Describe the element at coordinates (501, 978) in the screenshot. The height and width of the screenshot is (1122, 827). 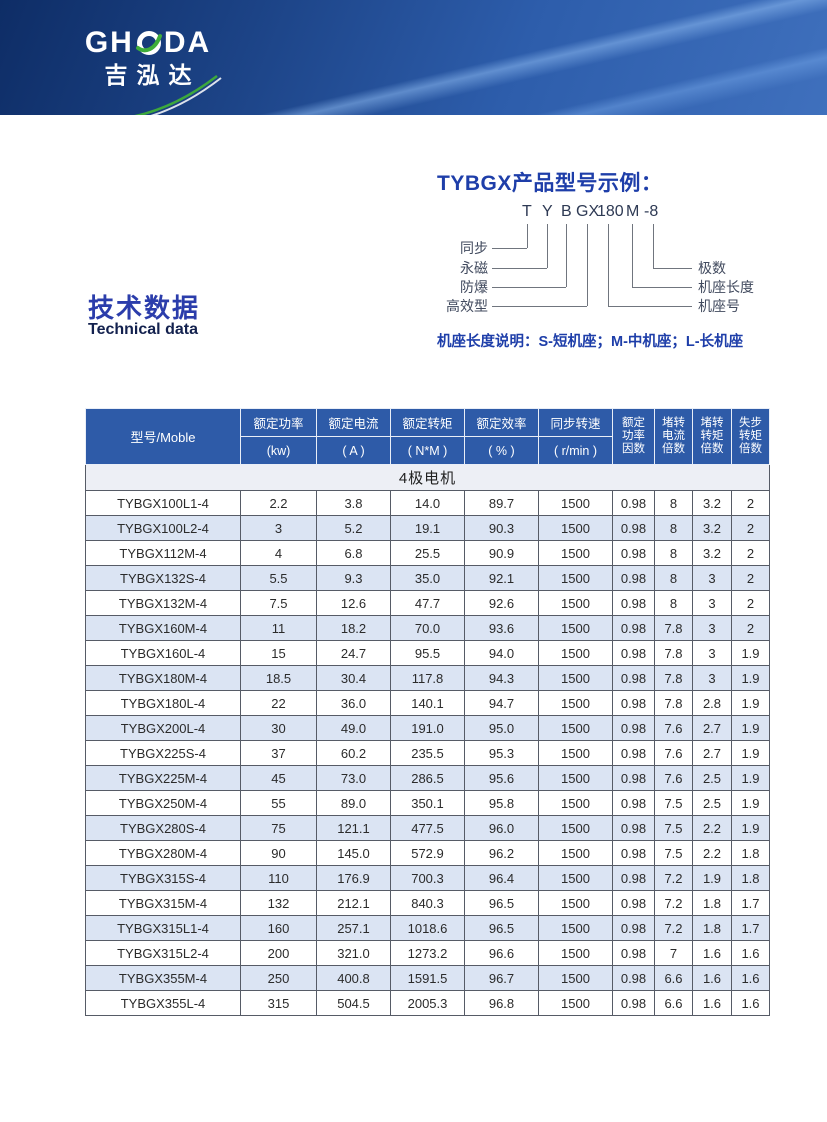
I see `cell-value: 96.7` at that location.